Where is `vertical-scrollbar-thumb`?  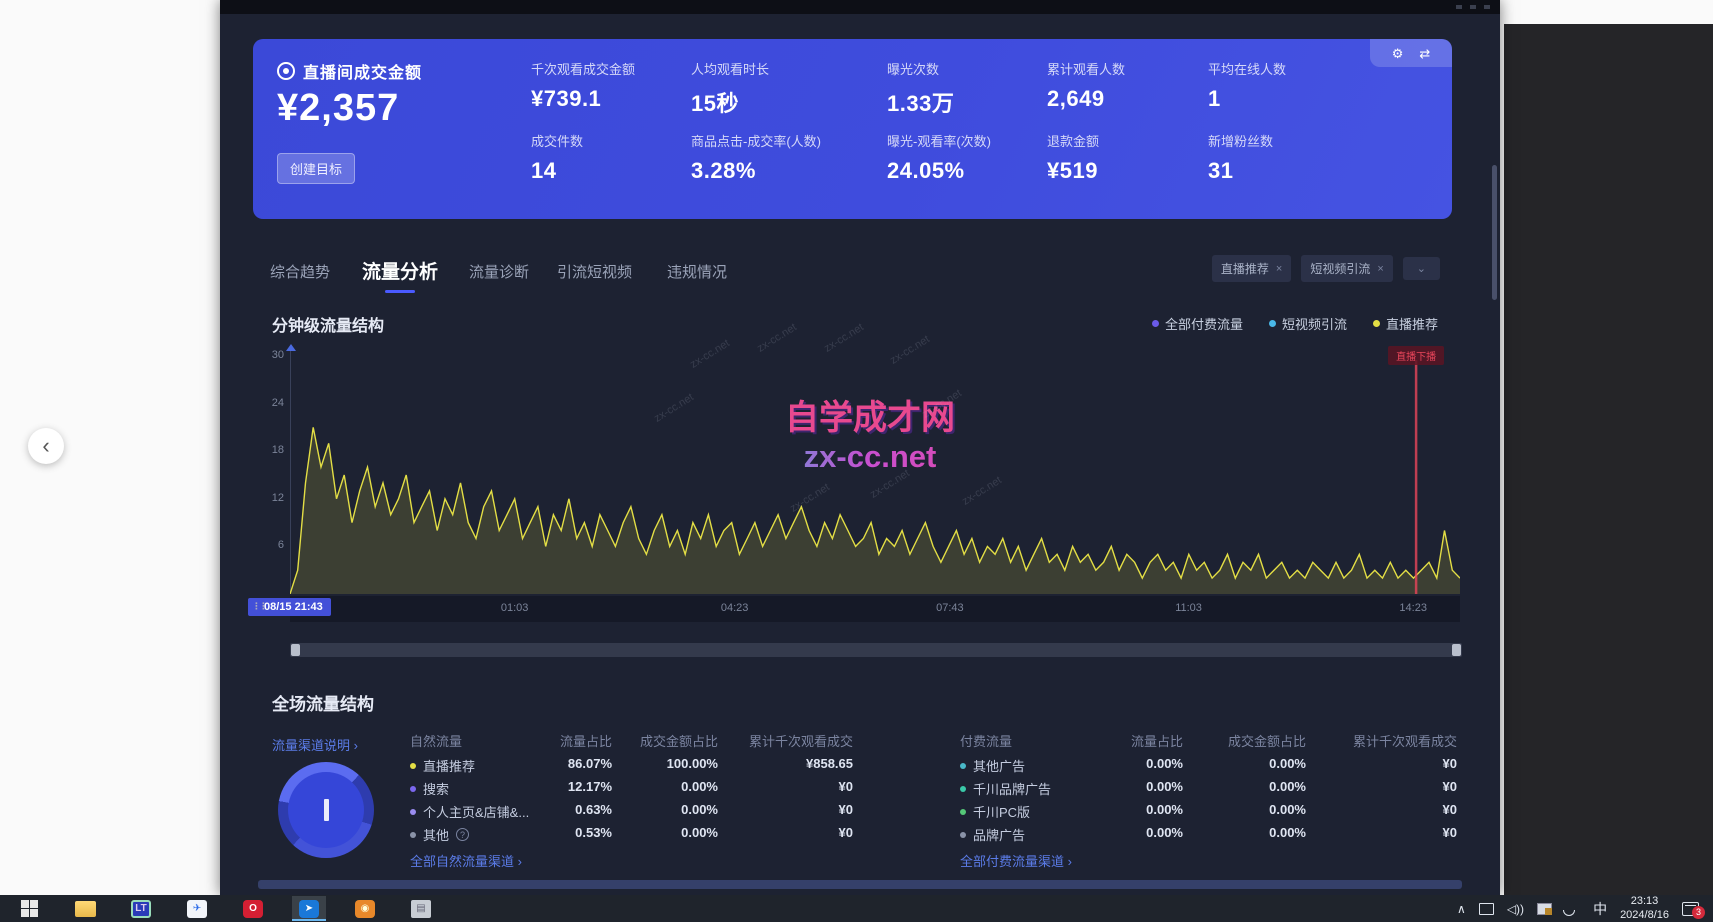
vertical-scrollbar-thumb is located at coordinates (1494, 232).